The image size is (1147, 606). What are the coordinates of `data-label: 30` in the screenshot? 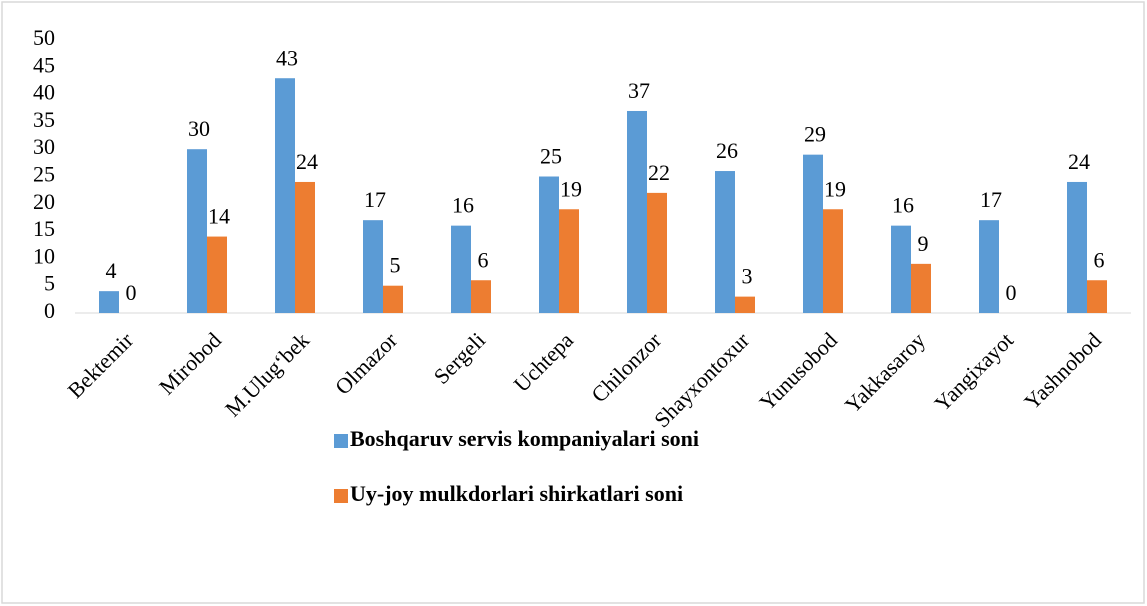 It's located at (199, 128).